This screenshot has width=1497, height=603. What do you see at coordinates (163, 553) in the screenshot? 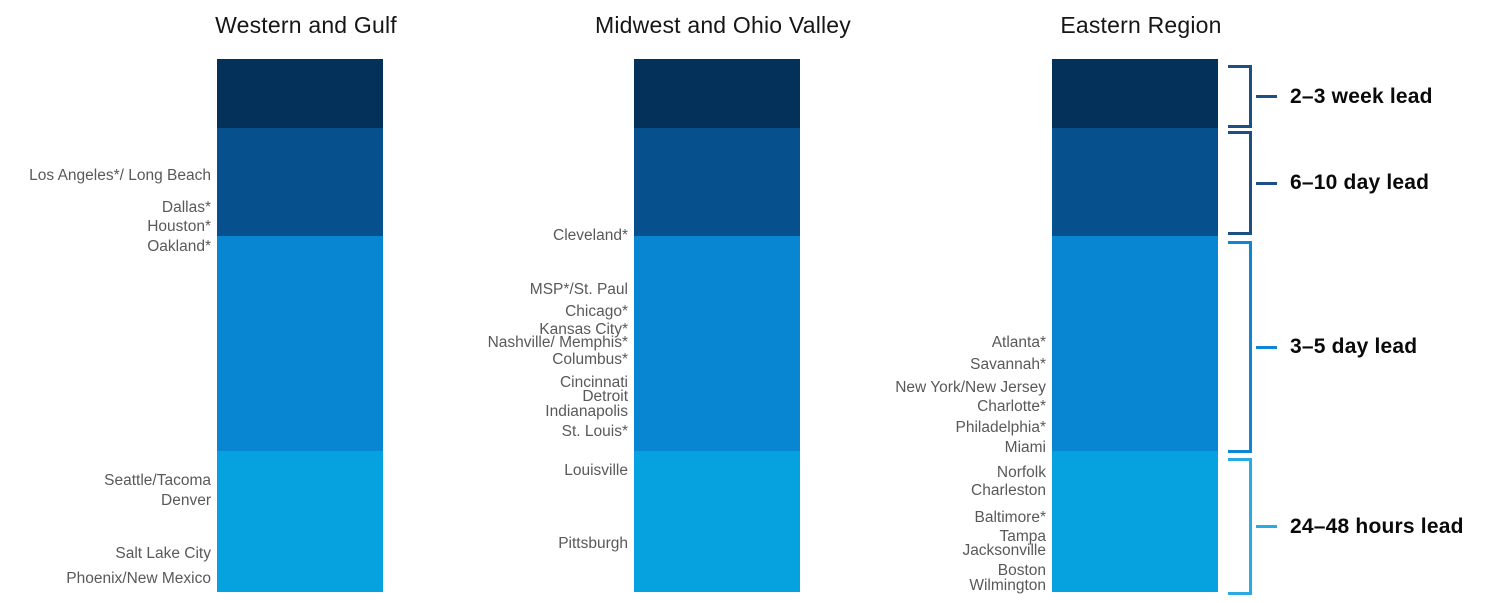
I see `city-label: Salt Lake City` at bounding box center [163, 553].